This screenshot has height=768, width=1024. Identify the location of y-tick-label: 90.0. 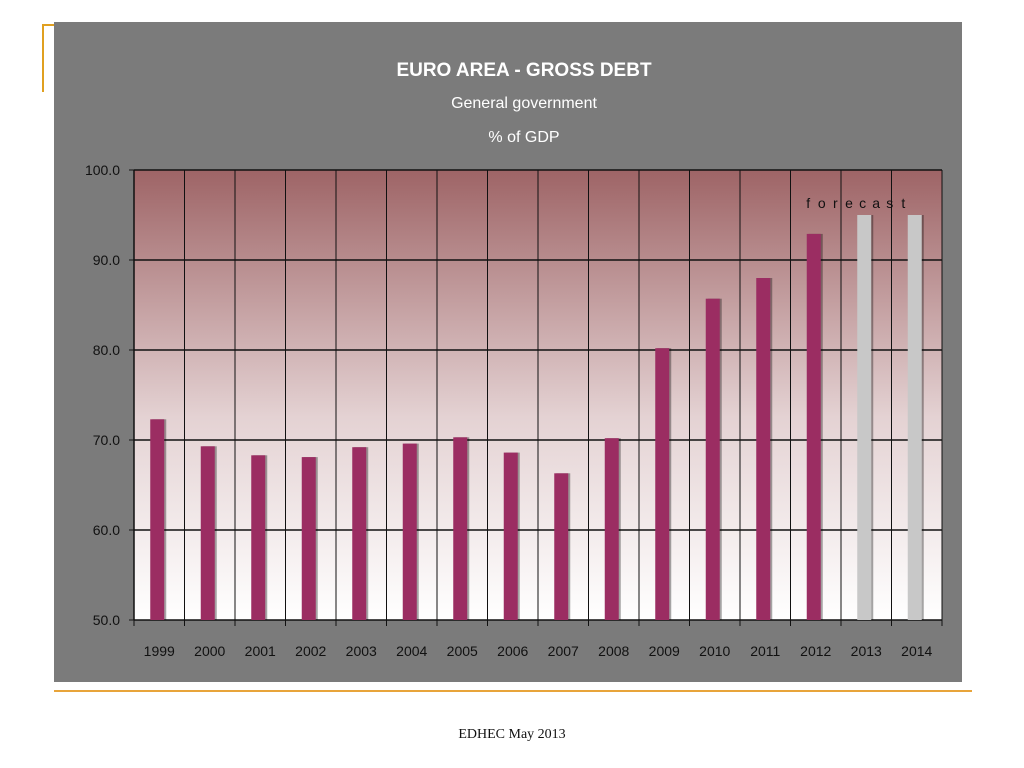
(106, 260).